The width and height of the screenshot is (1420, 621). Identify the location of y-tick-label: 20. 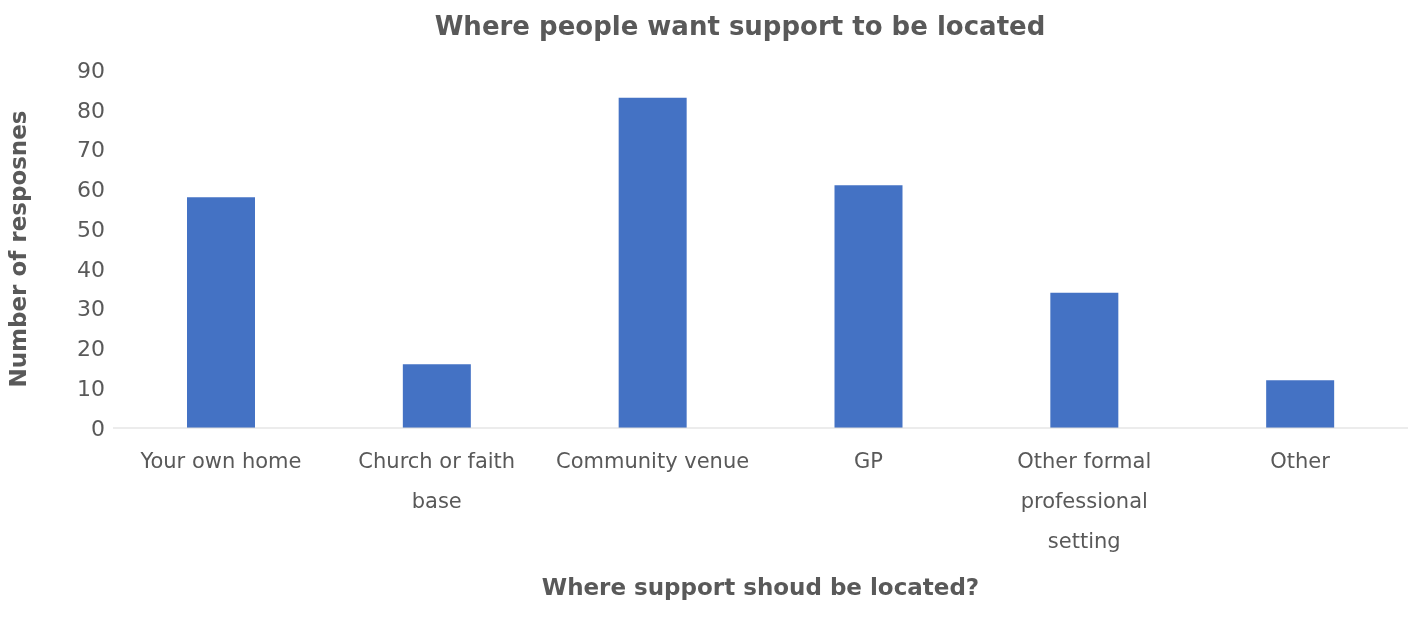
(91, 349).